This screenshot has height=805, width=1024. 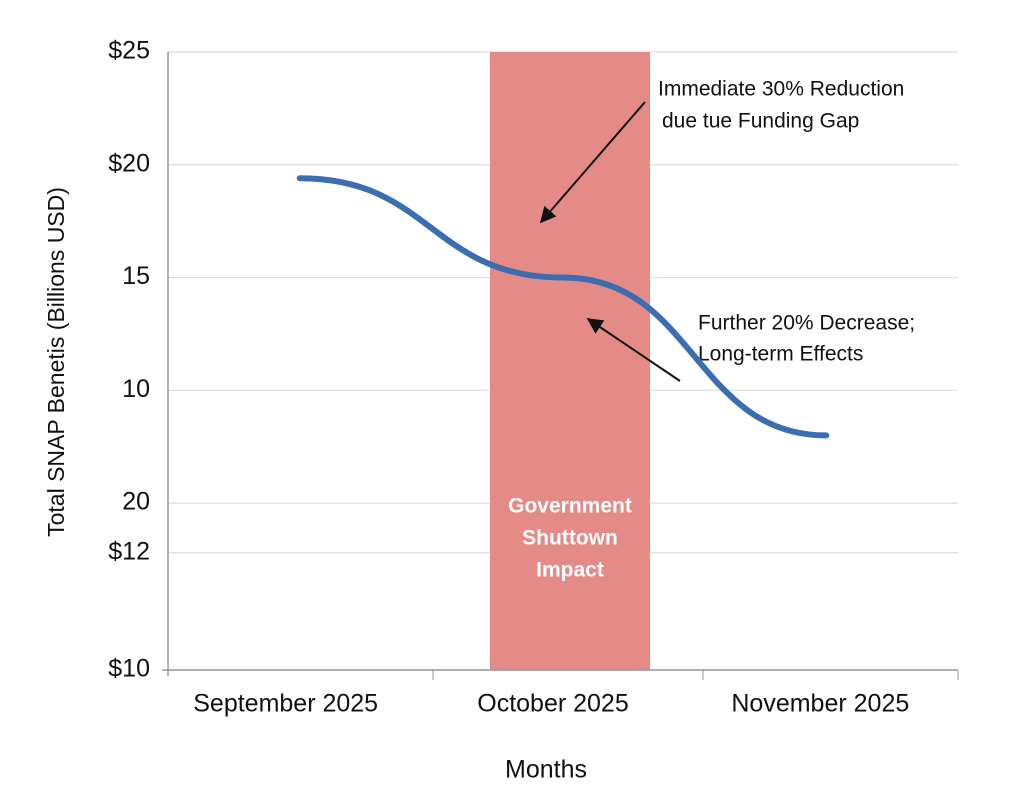 What do you see at coordinates (285, 704) in the screenshot?
I see `x-tick-label: September 2025` at bounding box center [285, 704].